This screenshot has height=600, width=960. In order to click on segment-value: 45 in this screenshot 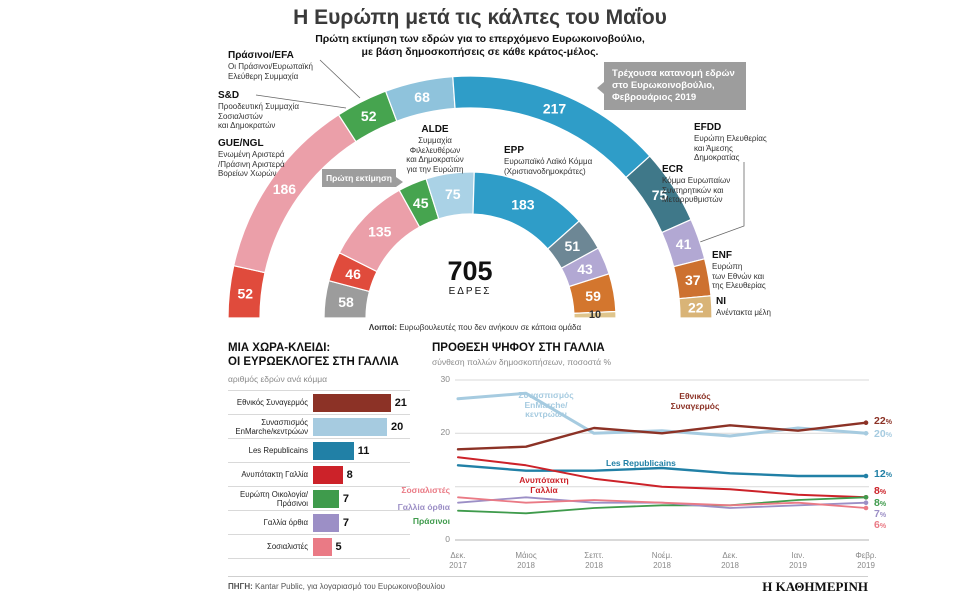, I will do `click(421, 203)`.